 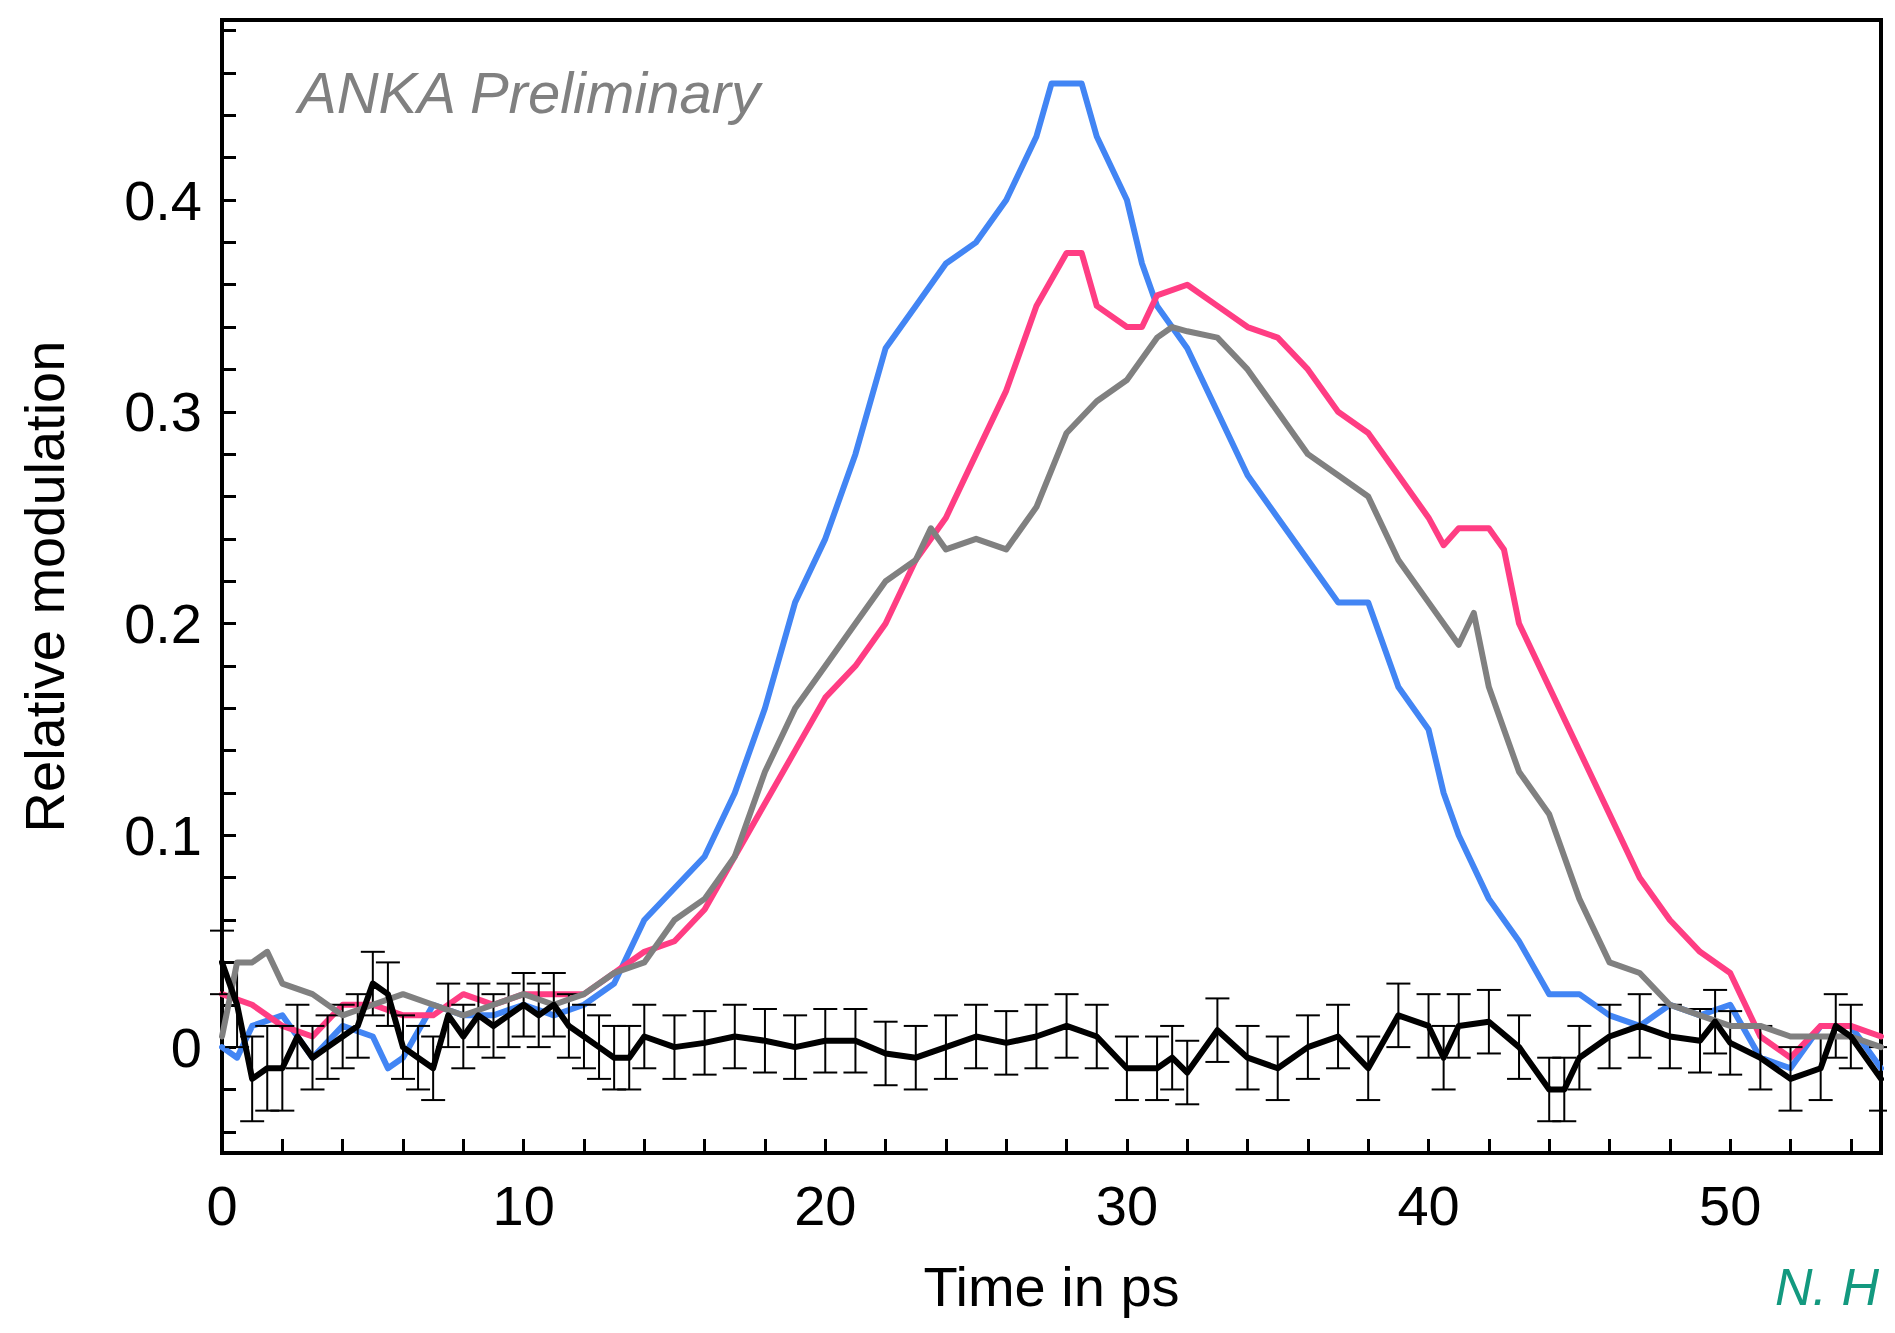 I want to click on y-tick-label: 0.2, so click(x=163, y=624).